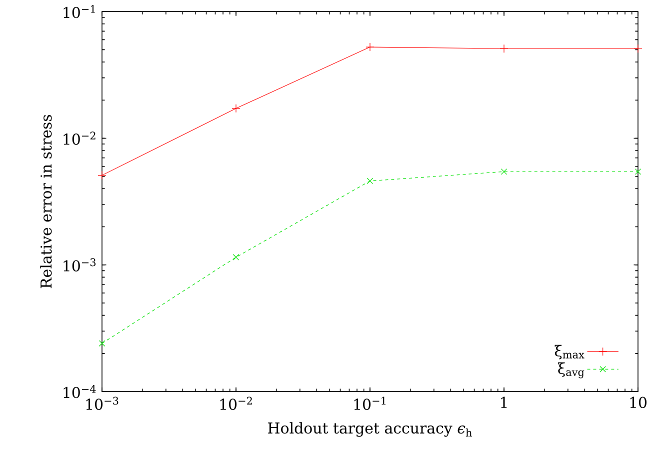  I want to click on y-tick-label: 10$^{−1}$, so click(79, 11).